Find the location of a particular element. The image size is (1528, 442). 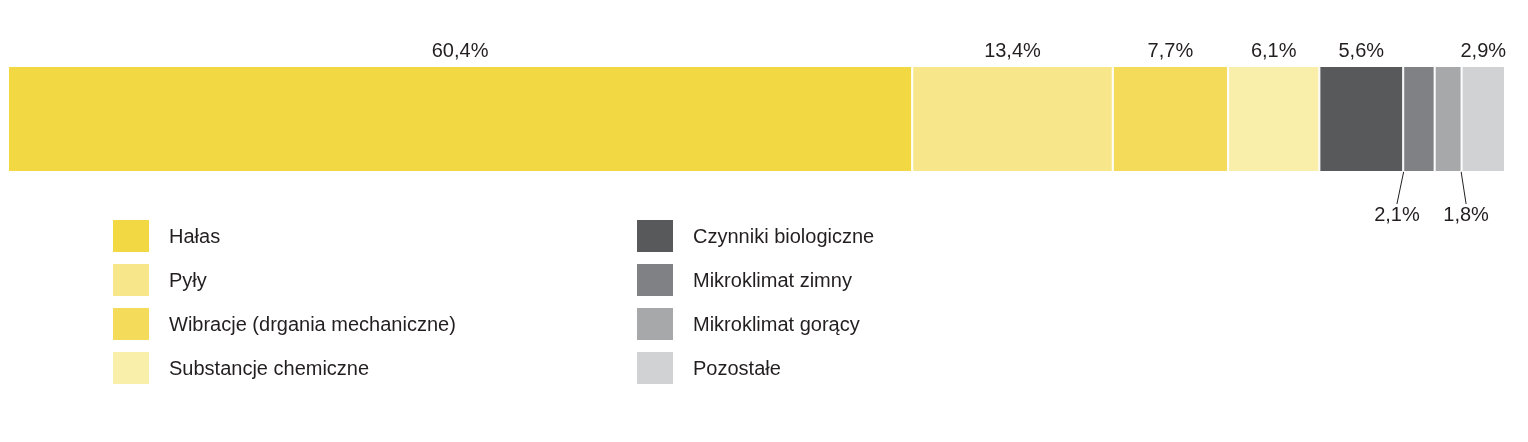

legend-label: Wibracje (drgania mechaniczne) is located at coordinates (312, 324).